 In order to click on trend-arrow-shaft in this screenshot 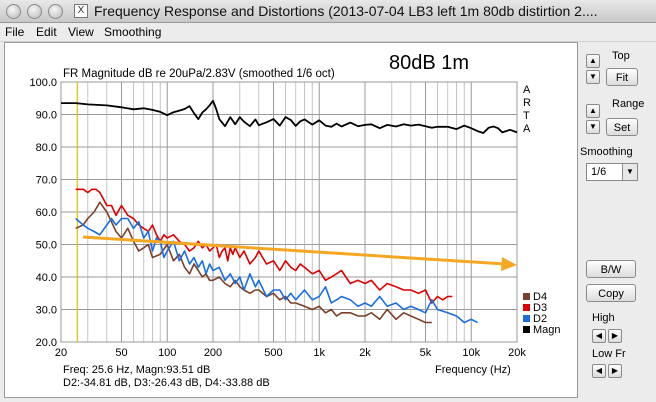, I will do `click(294, 250)`.